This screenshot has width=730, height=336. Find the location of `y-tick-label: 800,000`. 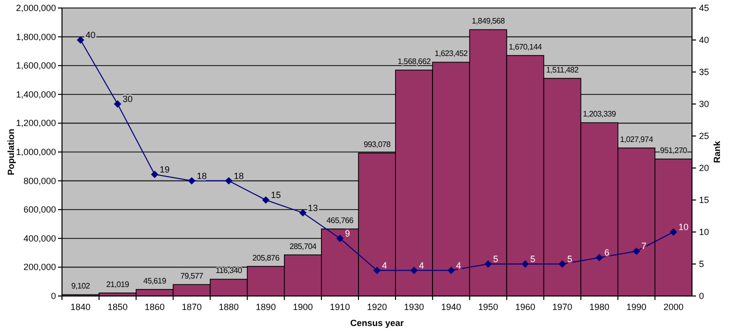

y-tick-label: 800,000 is located at coordinates (39, 181).